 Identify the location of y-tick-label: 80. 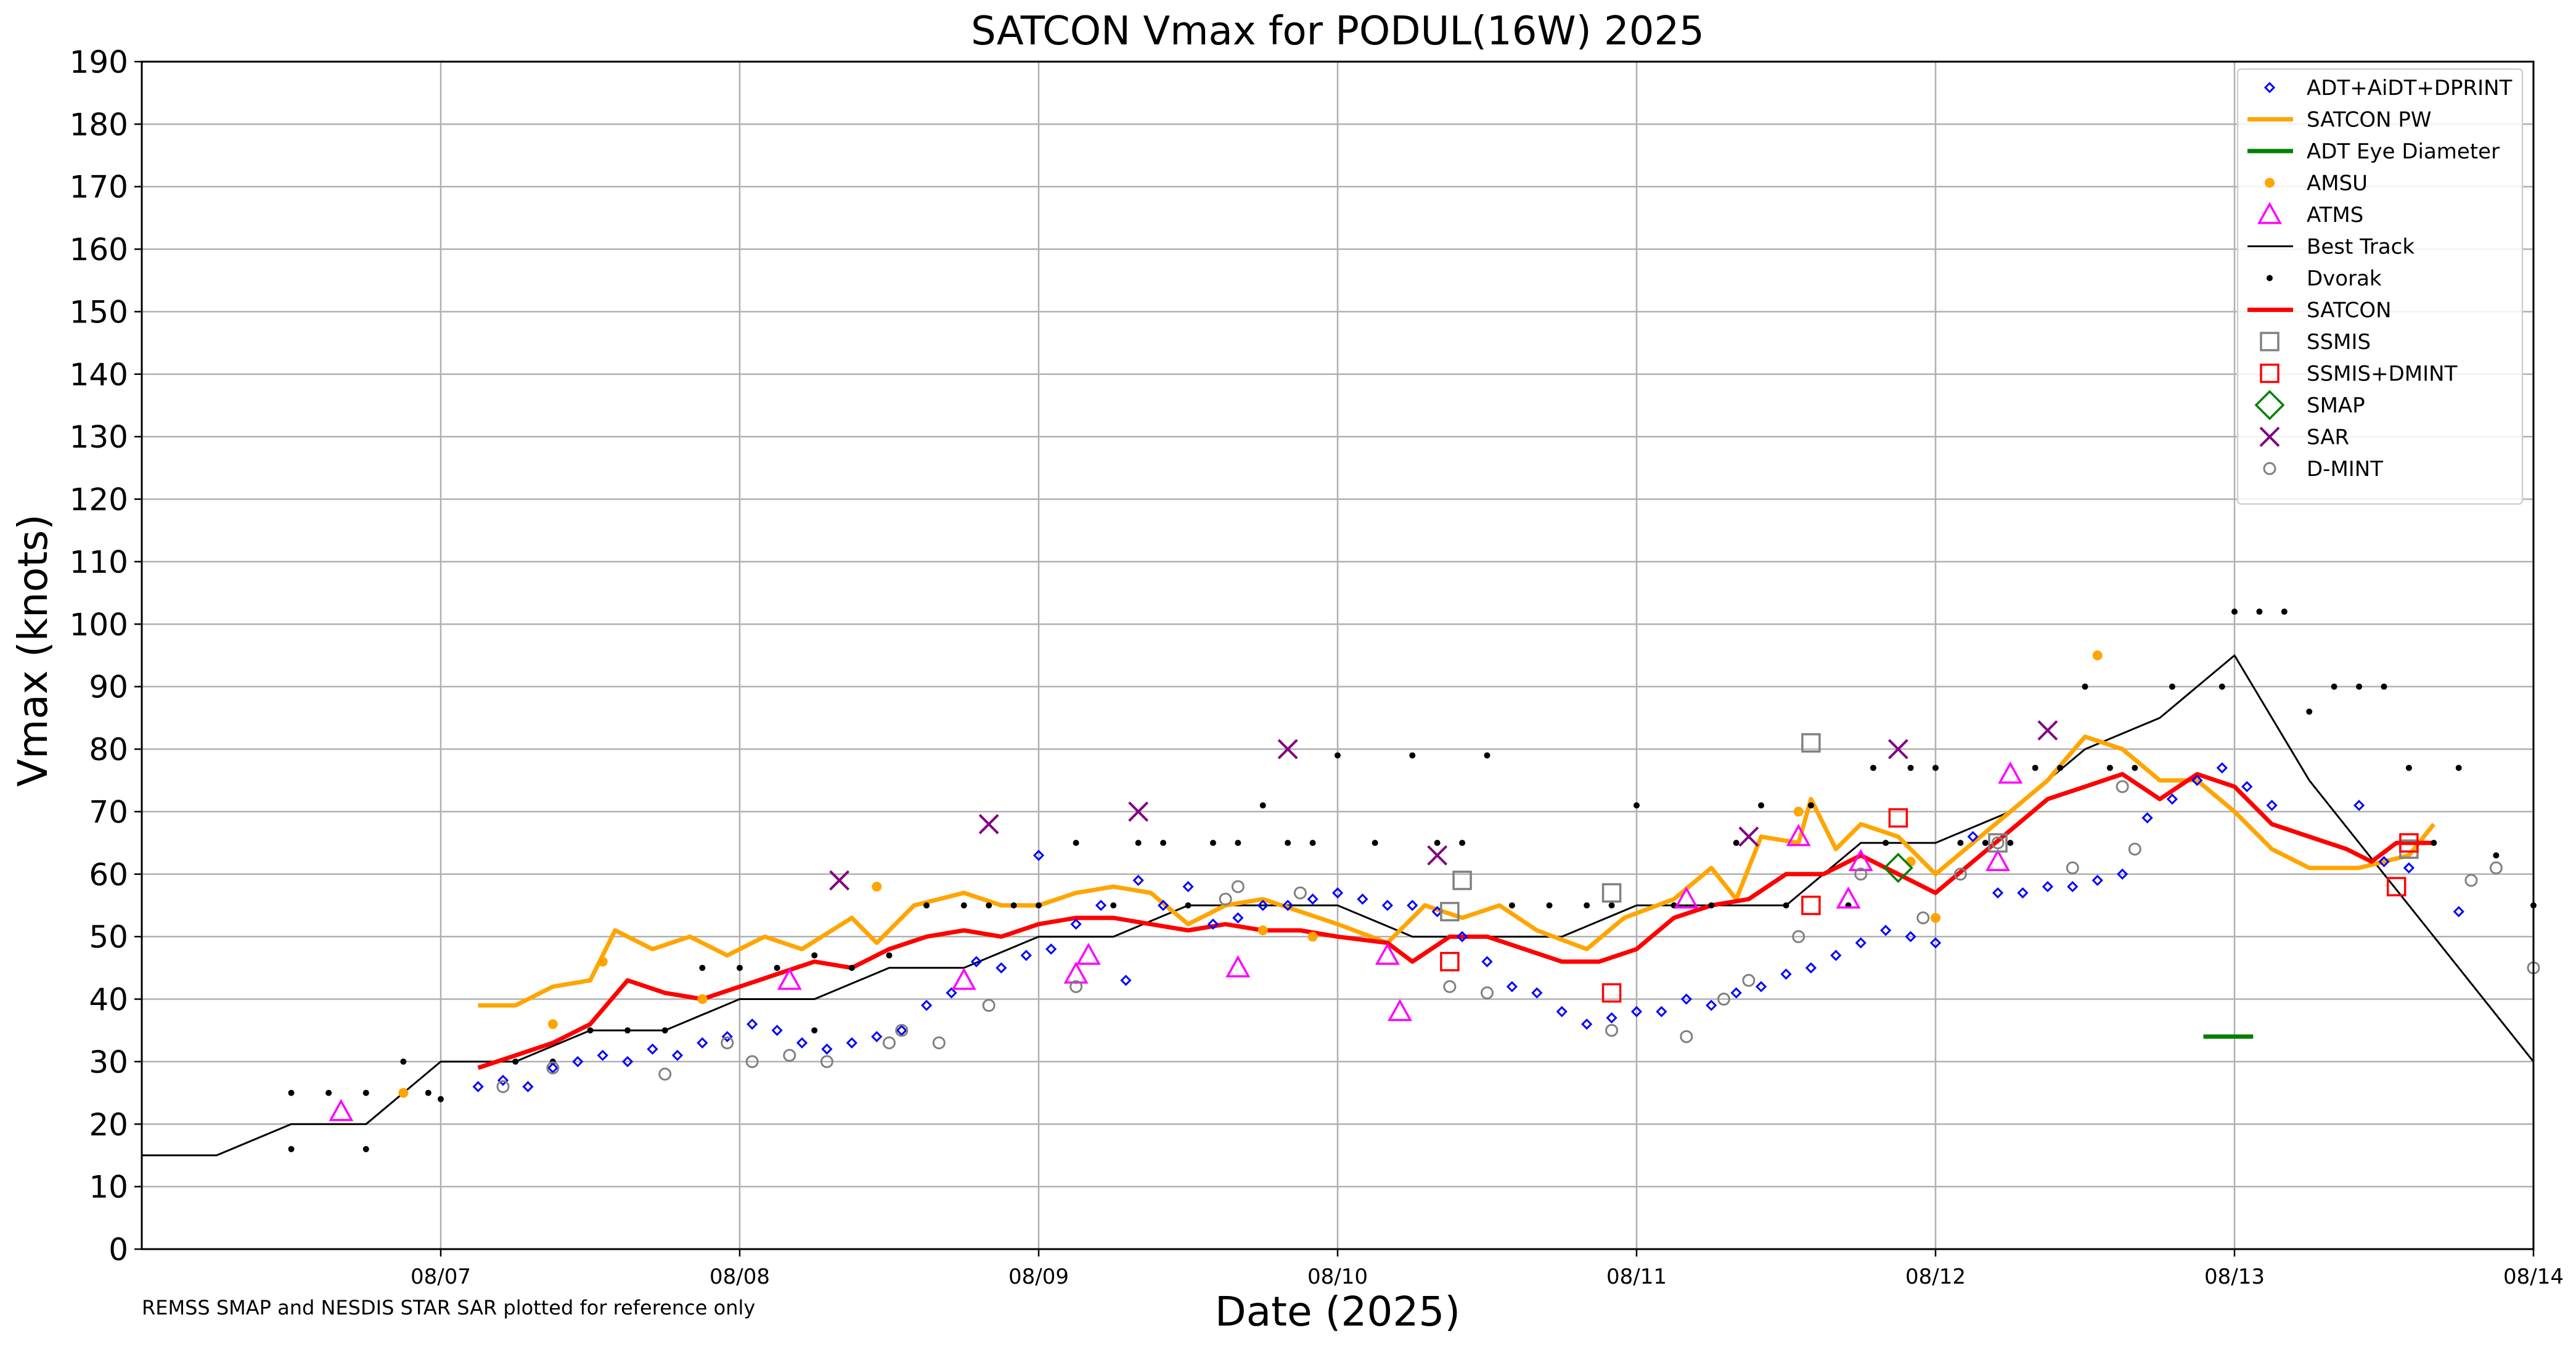
(108, 750).